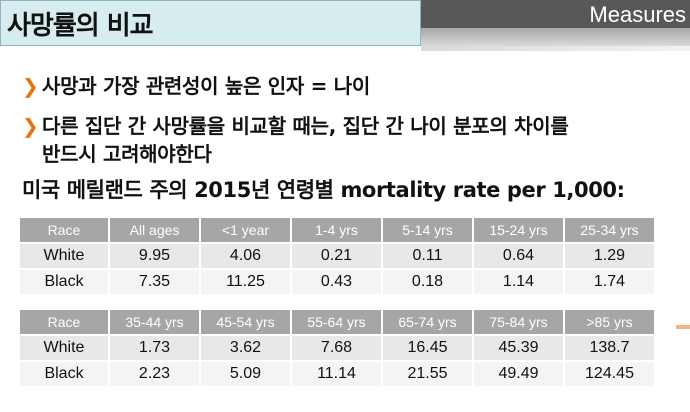  What do you see at coordinates (427, 373) in the screenshot?
I see `table-cell: 21.55` at bounding box center [427, 373].